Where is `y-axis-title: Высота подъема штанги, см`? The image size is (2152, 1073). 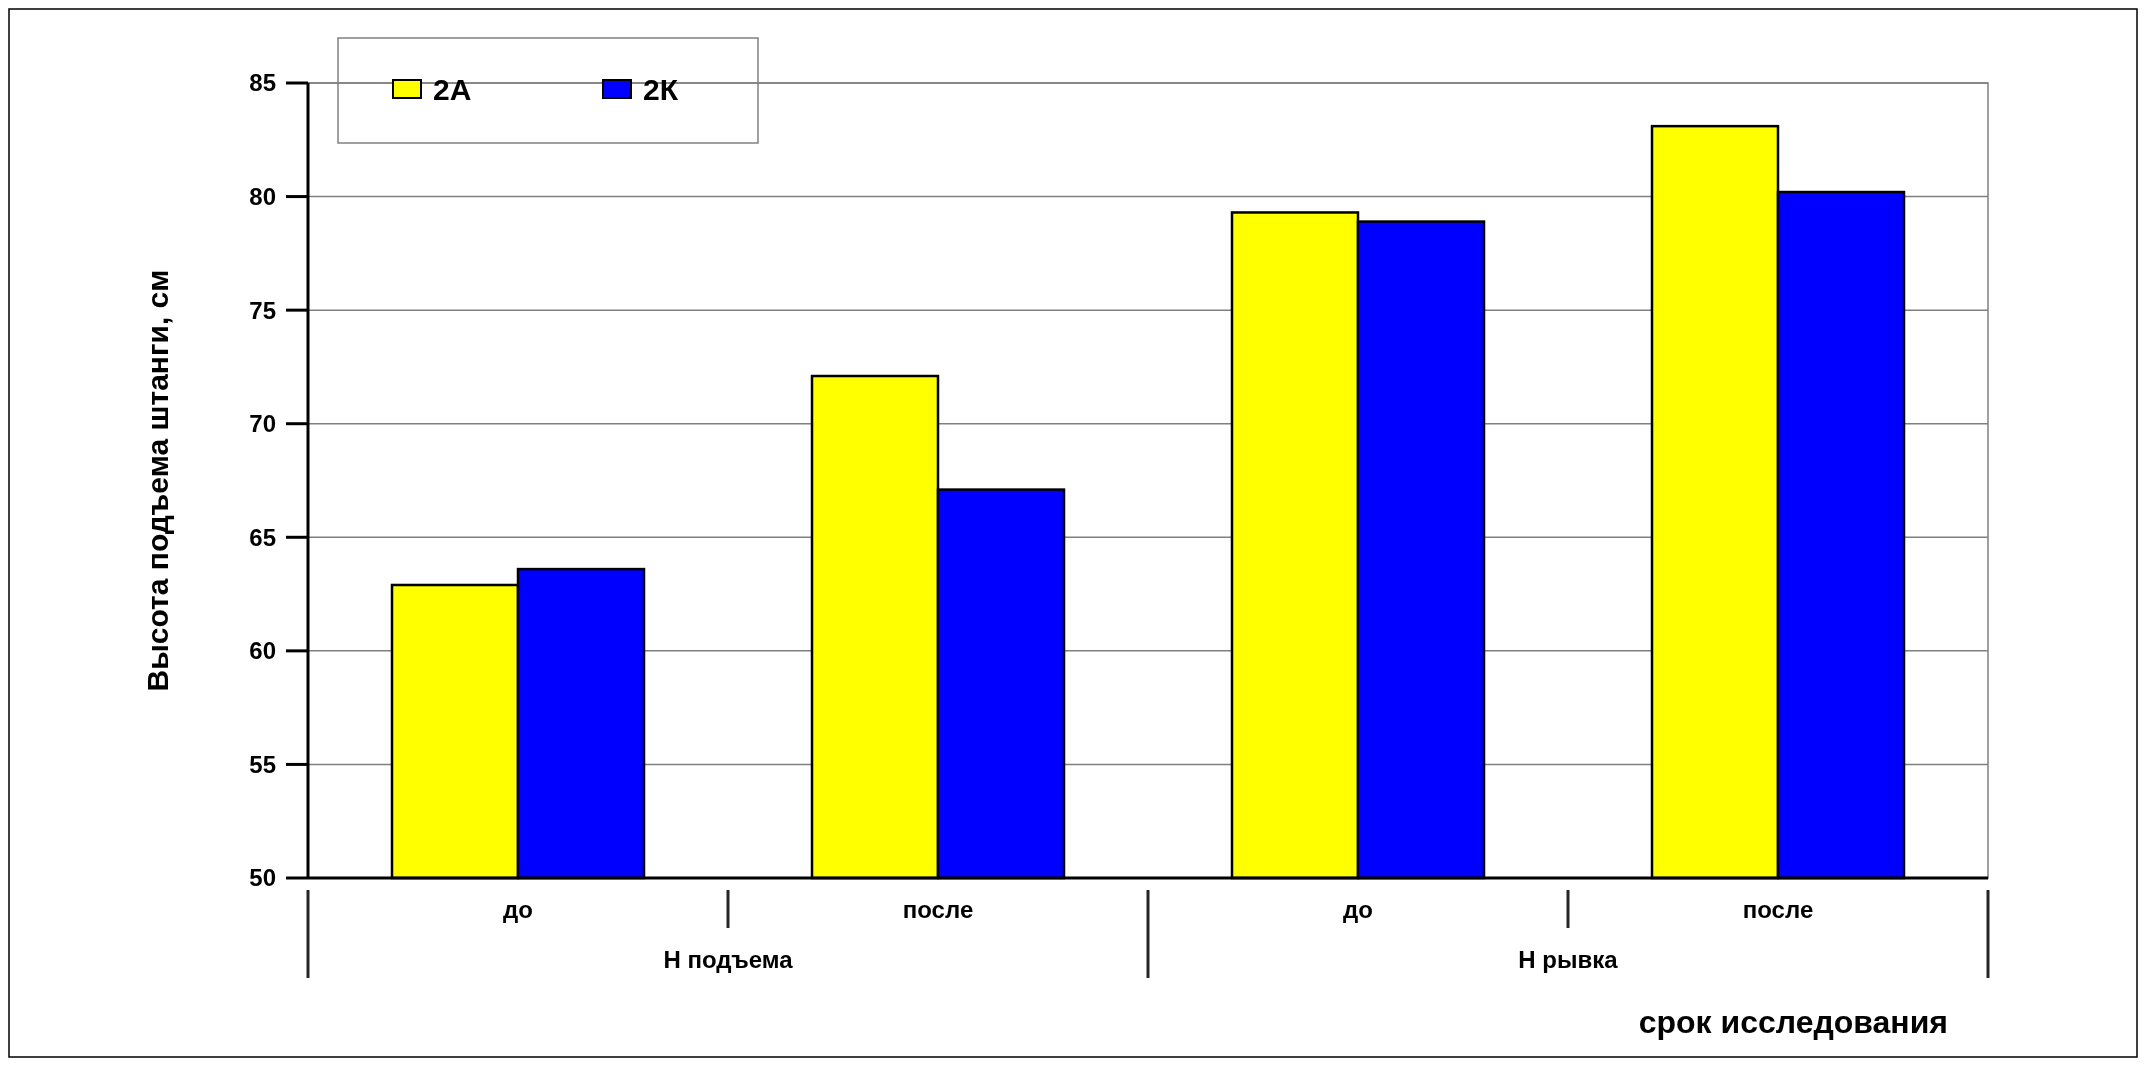
y-axis-title: Высота подъема штанги, см is located at coordinates (157, 480).